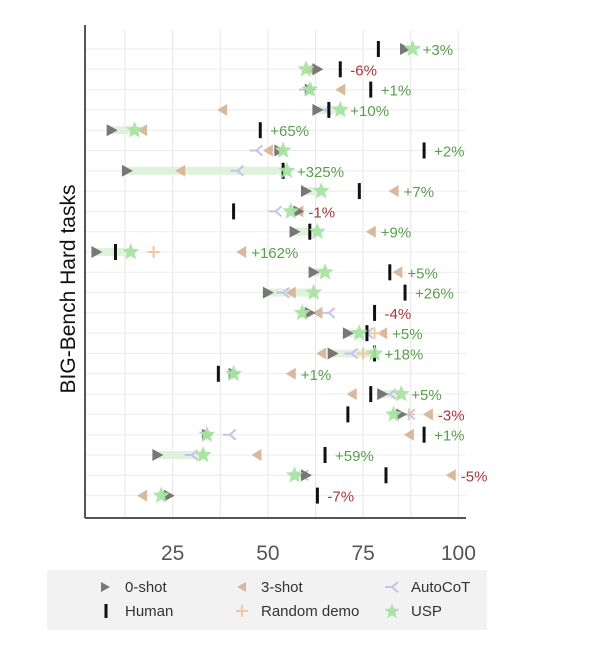 This screenshot has height=645, width=592. Describe the element at coordinates (68, 289) in the screenshot. I see `y-axis-label: BIG-Bench Hard tasks` at that location.